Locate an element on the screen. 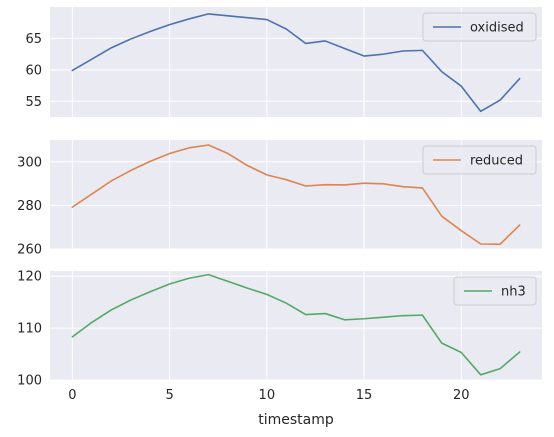 This screenshot has height=437, width=554. y-tick-label: 100 is located at coordinates (29, 381).